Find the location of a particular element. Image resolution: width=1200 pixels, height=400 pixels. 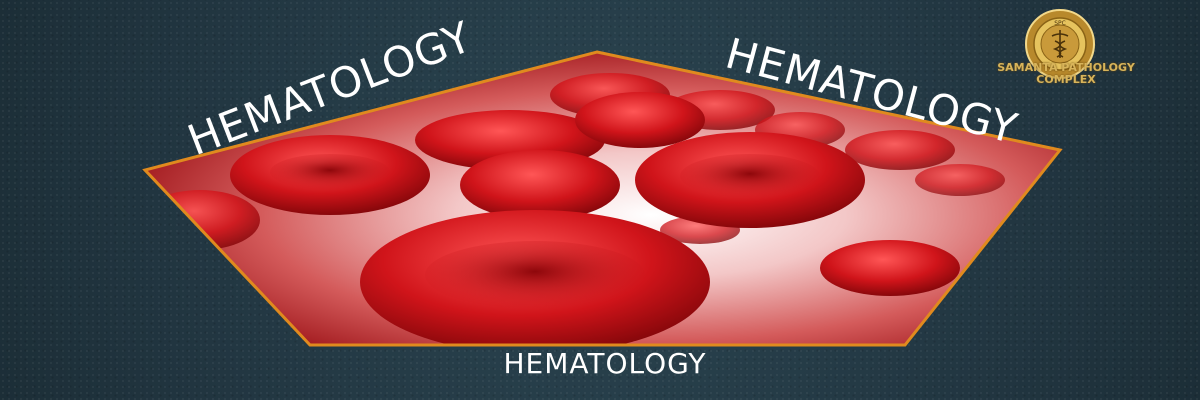

caduceus-icon is located at coordinates (1060, 44).